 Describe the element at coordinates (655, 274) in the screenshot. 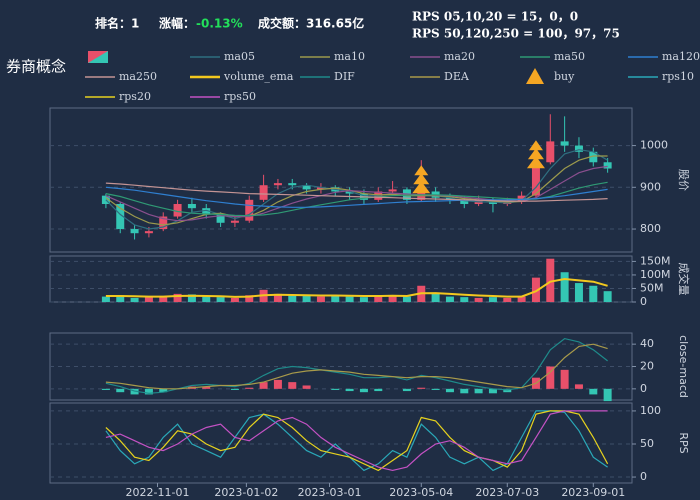

I see `y-tick-label: 100M` at that location.